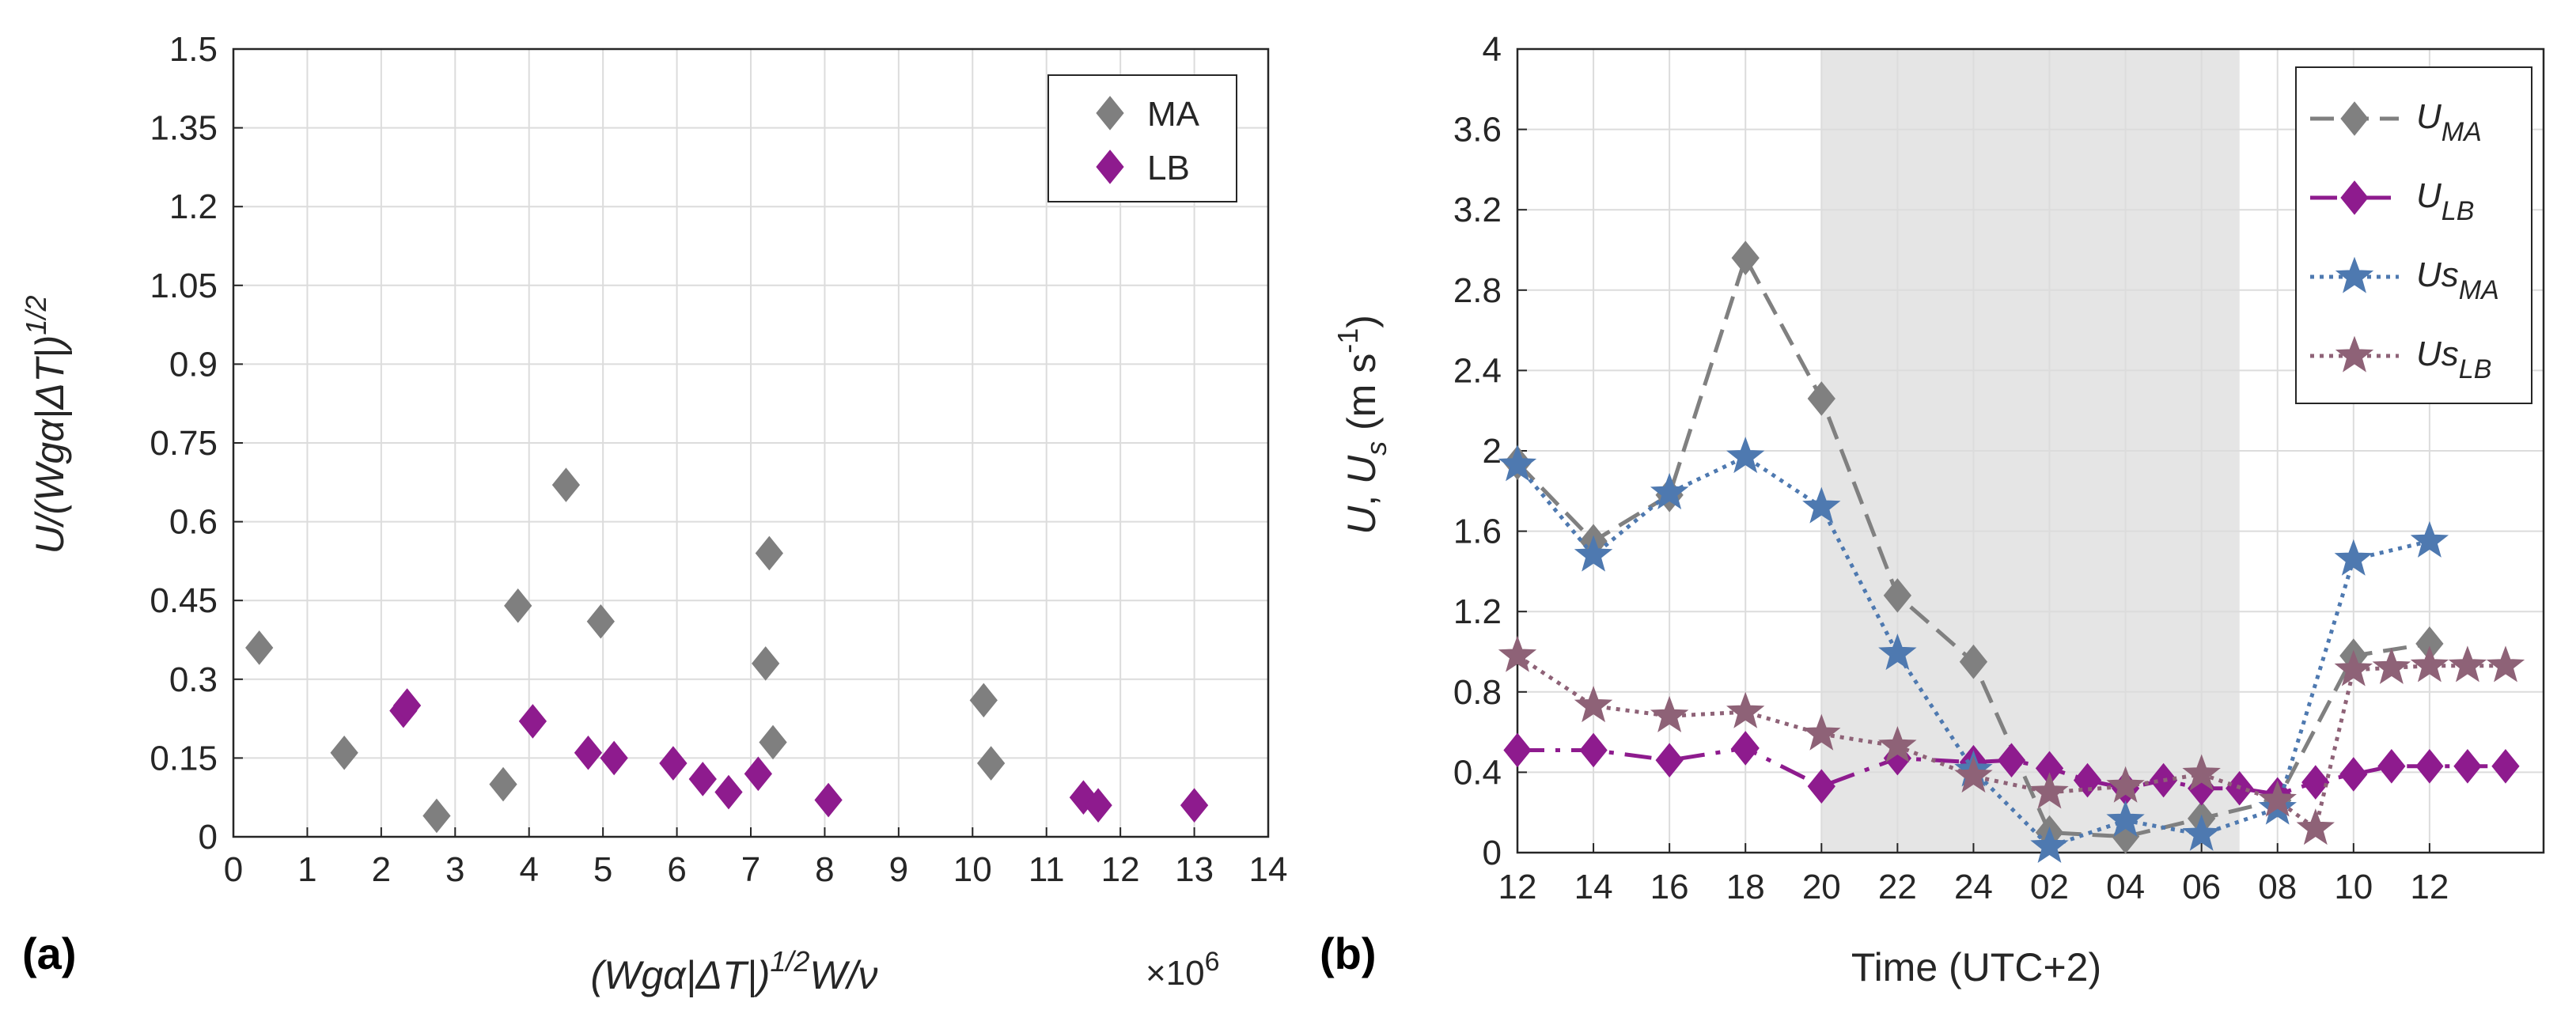 The height and width of the screenshot is (1029, 2576). What do you see at coordinates (2354, 118) in the screenshot?
I see `legend-marker-u-ma` at bounding box center [2354, 118].